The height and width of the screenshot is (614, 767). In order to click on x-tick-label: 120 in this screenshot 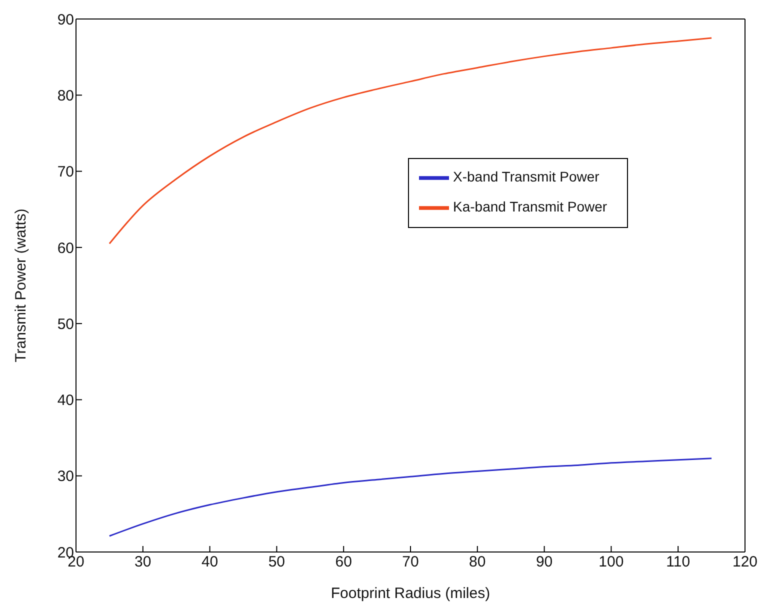, I will do `click(745, 562)`.